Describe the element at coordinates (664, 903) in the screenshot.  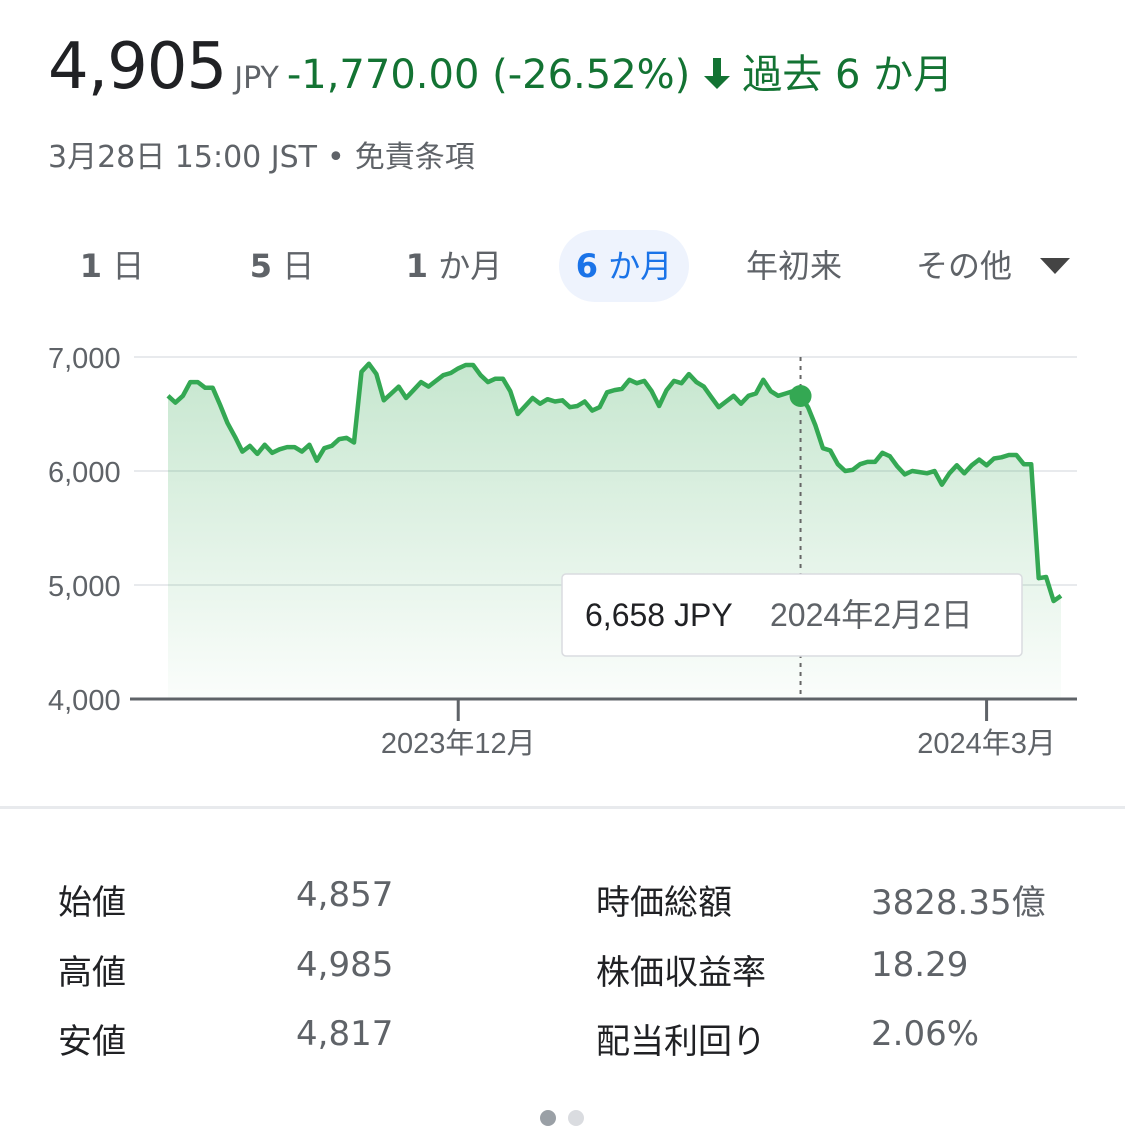
I see `stat-label-market-cap: 時価総額` at that location.